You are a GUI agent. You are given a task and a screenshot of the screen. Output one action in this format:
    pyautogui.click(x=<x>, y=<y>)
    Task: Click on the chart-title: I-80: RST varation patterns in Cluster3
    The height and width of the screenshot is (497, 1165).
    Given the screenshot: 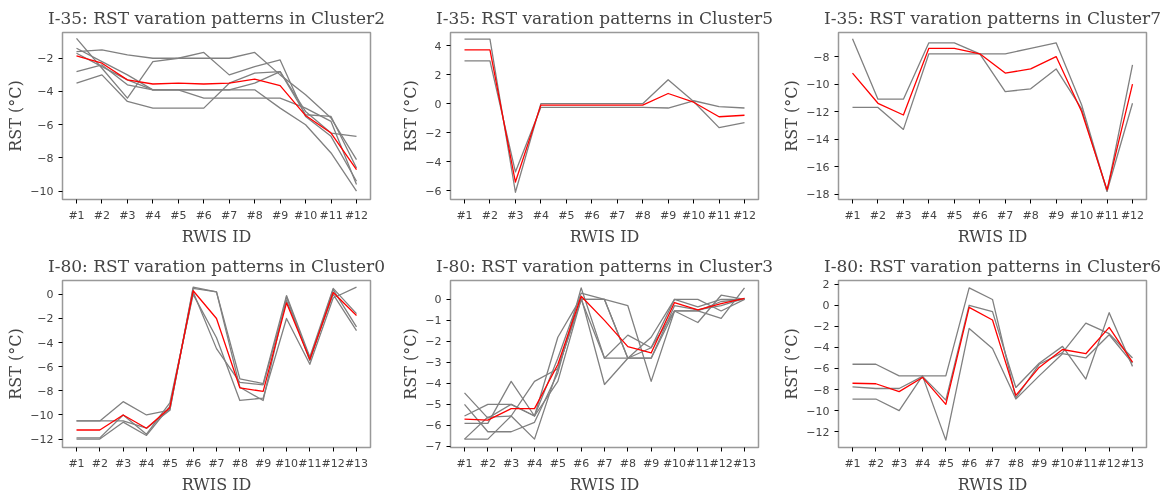 What is the action you would take?
    pyautogui.click(x=604, y=265)
    